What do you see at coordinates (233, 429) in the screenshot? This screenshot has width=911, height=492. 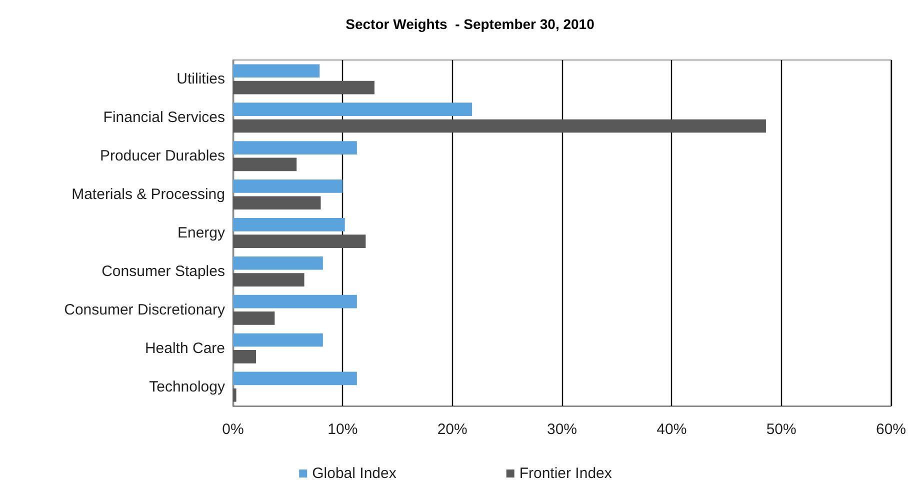 I see `x-tick-label: 0%` at bounding box center [233, 429].